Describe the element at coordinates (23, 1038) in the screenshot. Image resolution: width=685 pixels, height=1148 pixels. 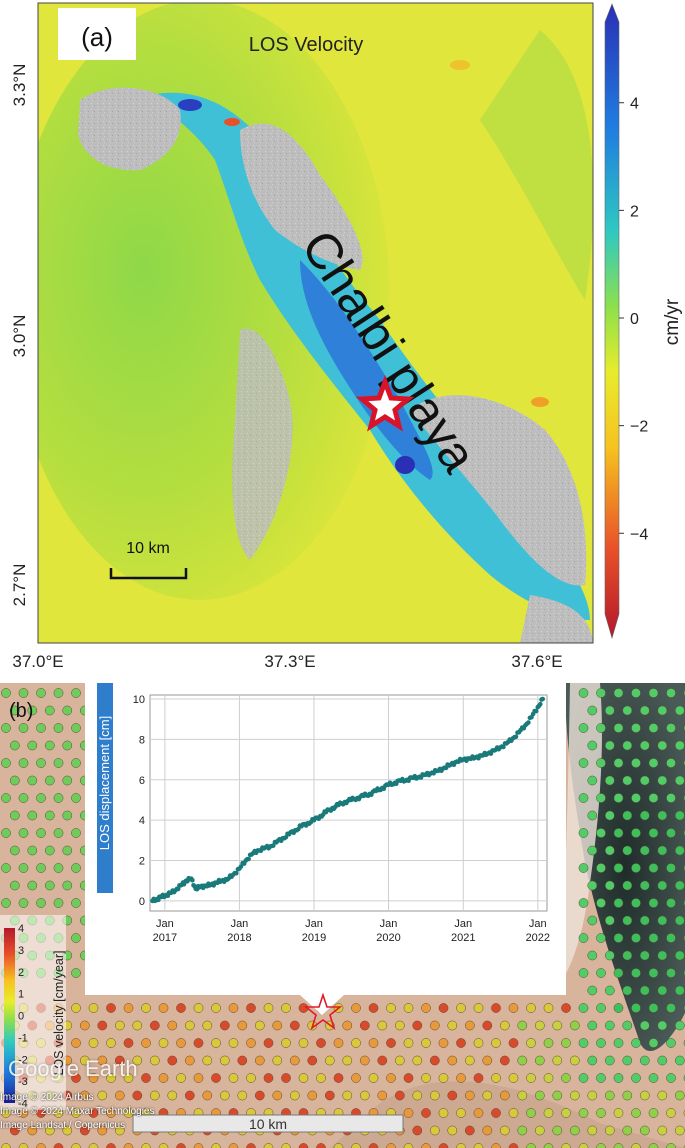
I see `colorbar-b-tick-label: -1` at that location.